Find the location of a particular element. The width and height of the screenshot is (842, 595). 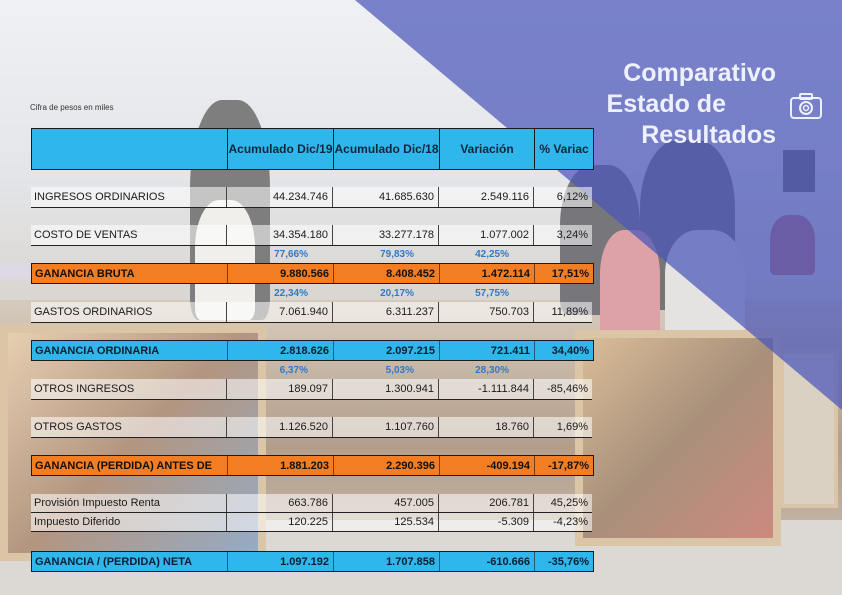

value-2018: 8.408.452 is located at coordinates (387, 273).